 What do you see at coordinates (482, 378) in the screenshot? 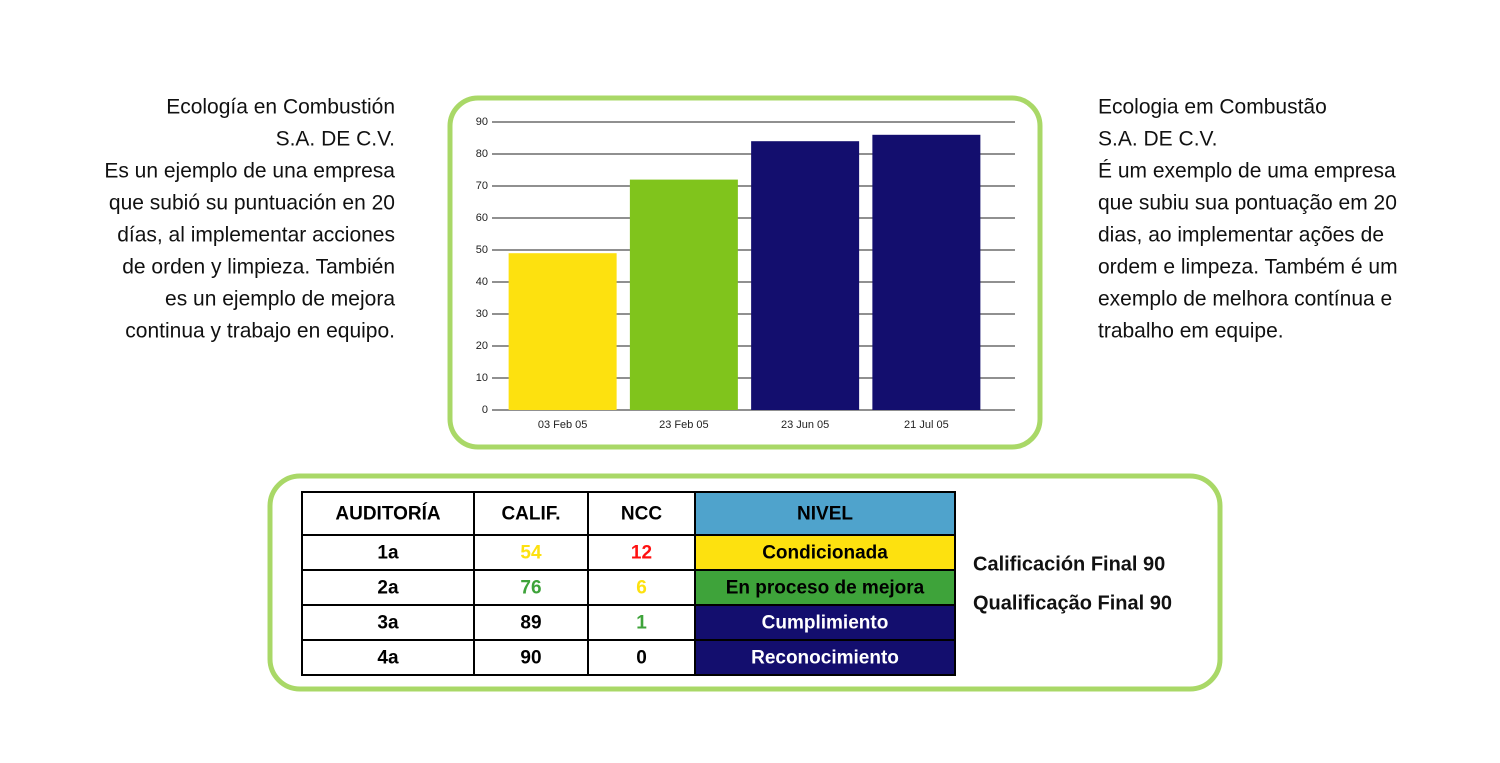
I see `y-tick-label: 10` at bounding box center [482, 378].